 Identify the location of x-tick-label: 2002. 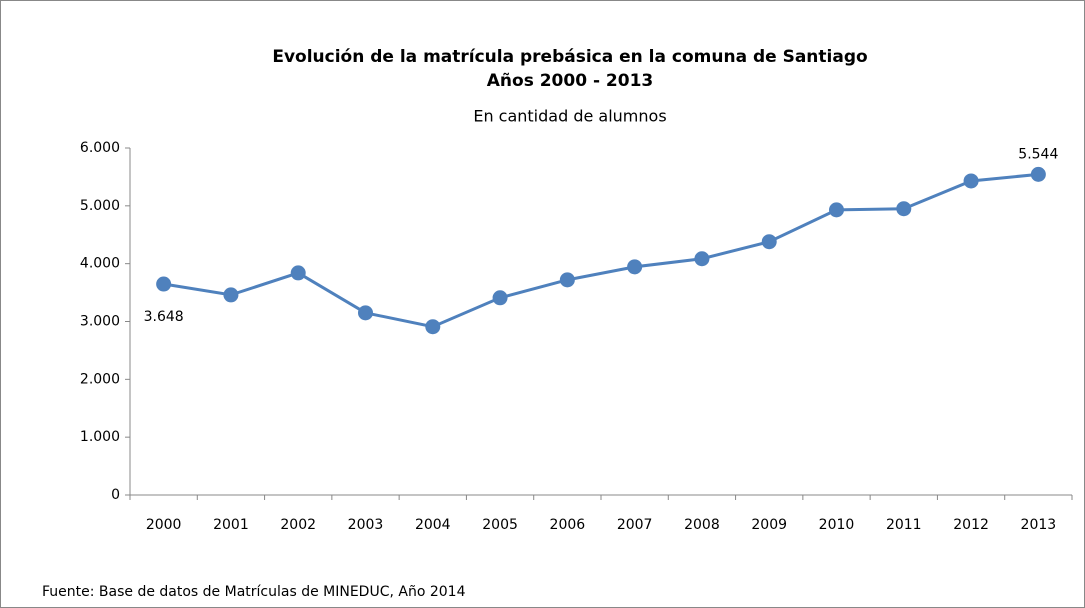
(298, 525).